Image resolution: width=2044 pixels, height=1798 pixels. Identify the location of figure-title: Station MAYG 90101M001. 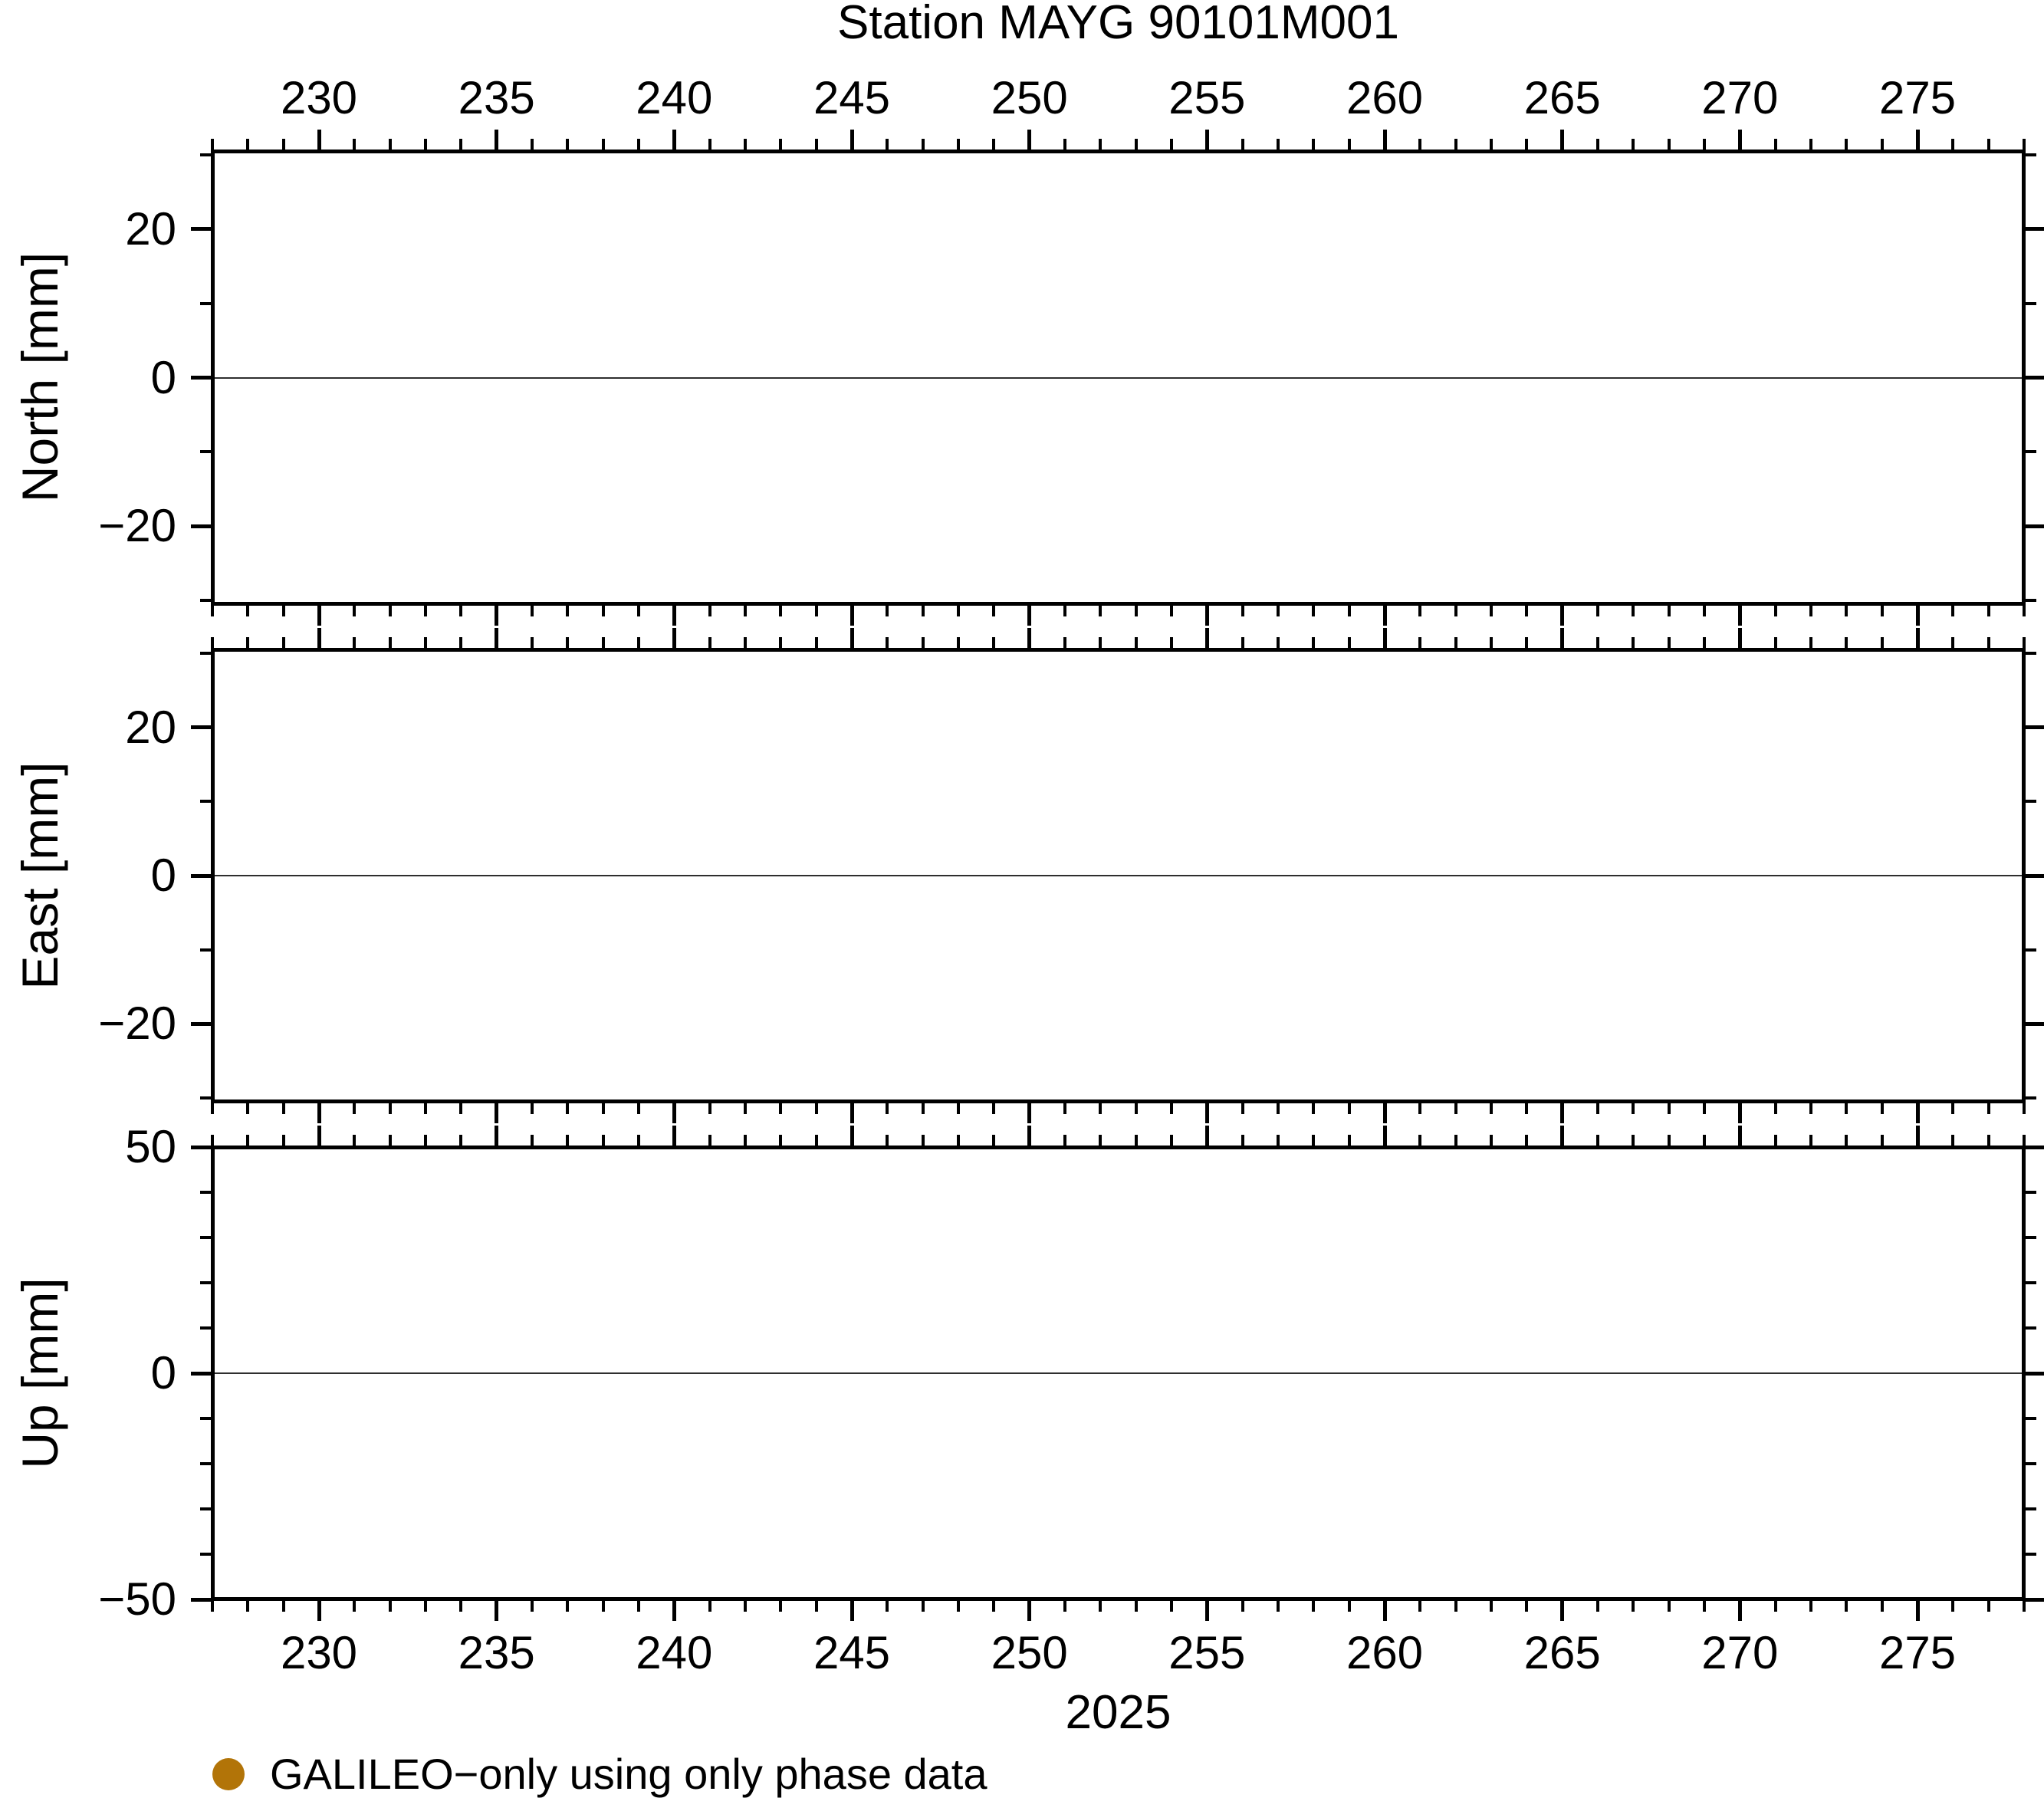
(1118, 25).